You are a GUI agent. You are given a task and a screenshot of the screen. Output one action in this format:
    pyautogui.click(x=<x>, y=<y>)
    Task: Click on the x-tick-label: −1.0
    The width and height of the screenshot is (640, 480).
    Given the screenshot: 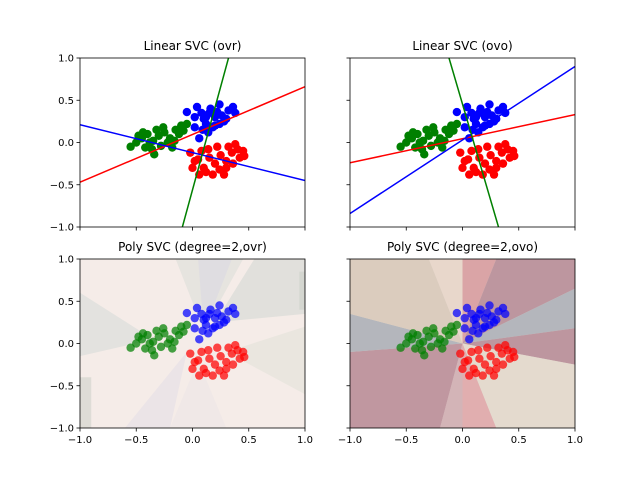 What is the action you would take?
    pyautogui.click(x=80, y=440)
    